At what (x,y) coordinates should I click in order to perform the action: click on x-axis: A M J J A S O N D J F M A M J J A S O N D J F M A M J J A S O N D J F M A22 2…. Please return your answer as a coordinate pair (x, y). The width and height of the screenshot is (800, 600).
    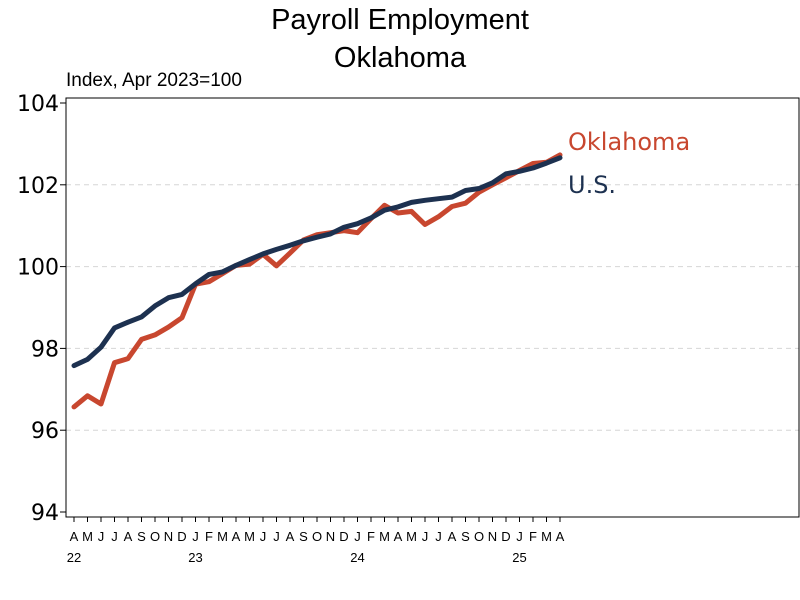
    Looking at the image, I should click on (316, 541).